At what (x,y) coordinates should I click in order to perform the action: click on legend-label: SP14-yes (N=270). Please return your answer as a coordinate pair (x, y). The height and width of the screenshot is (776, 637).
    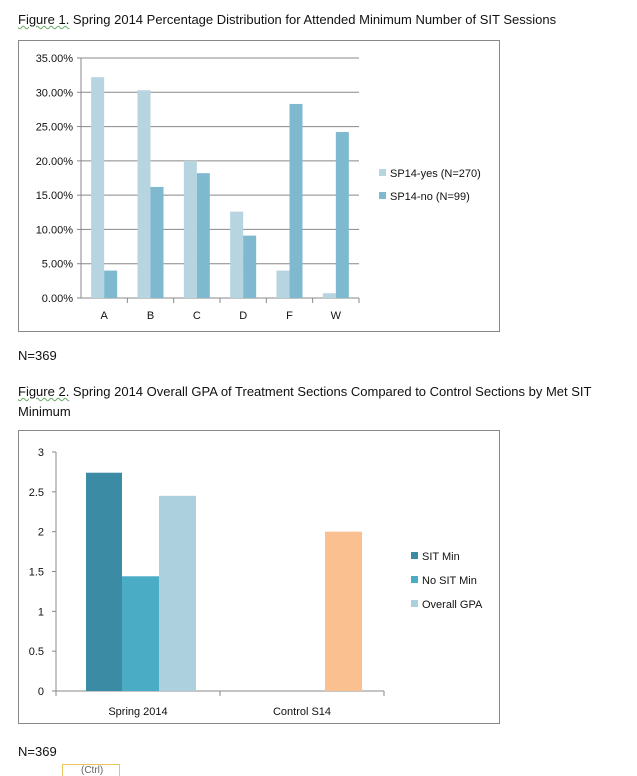
    Looking at the image, I should click on (435, 174).